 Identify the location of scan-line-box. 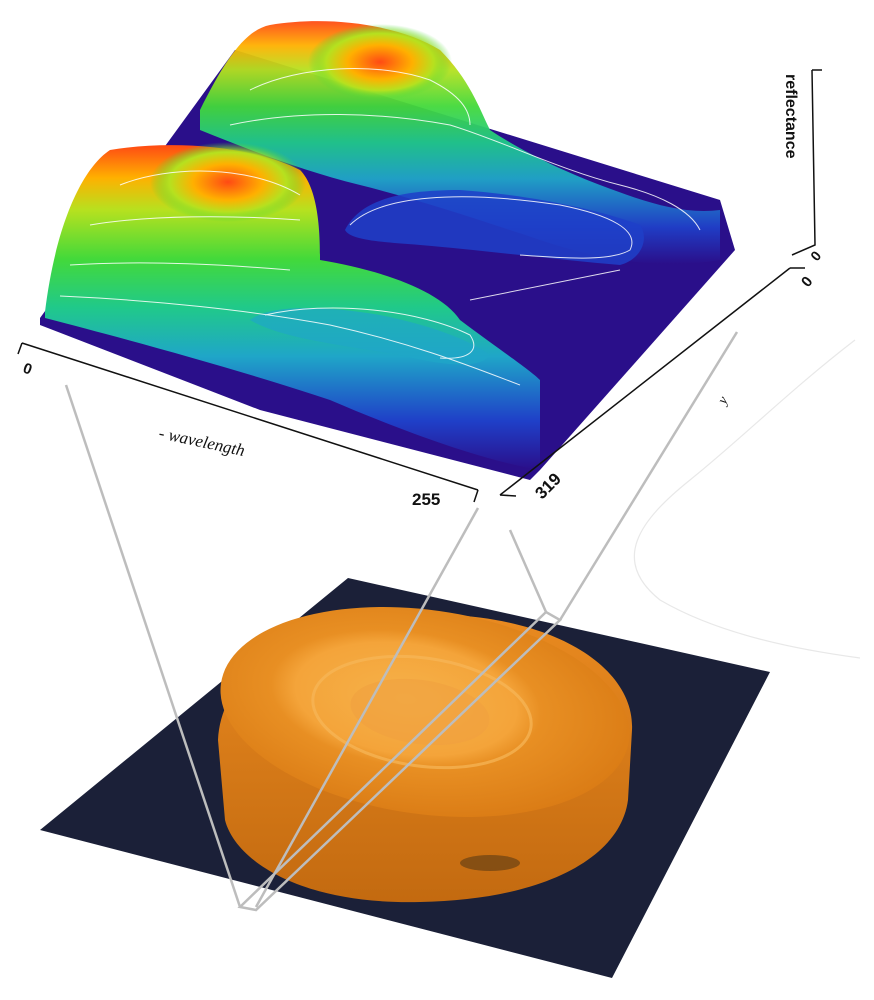
(400, 761).